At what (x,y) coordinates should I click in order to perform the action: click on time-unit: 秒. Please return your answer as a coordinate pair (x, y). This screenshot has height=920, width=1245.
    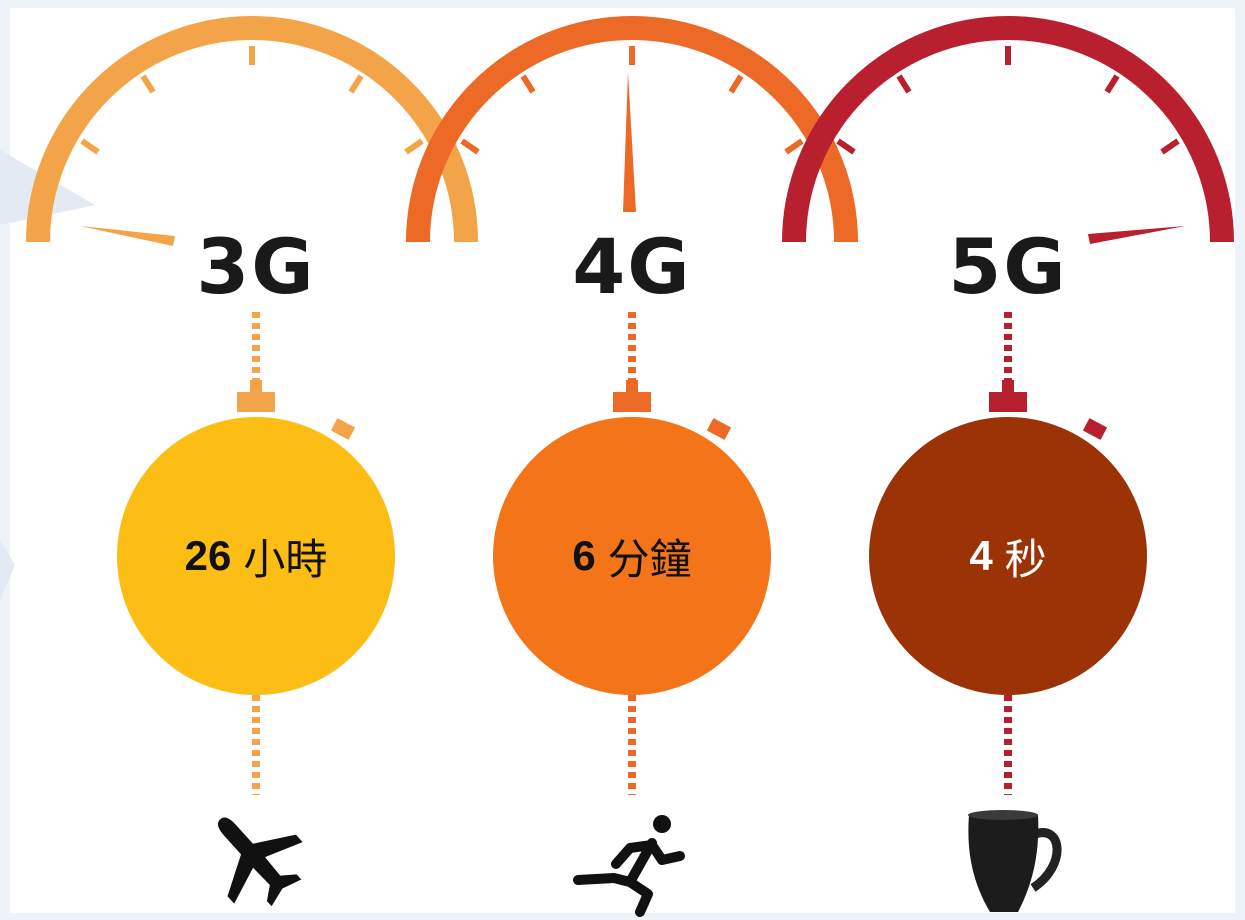
    Looking at the image, I should click on (1025, 559).